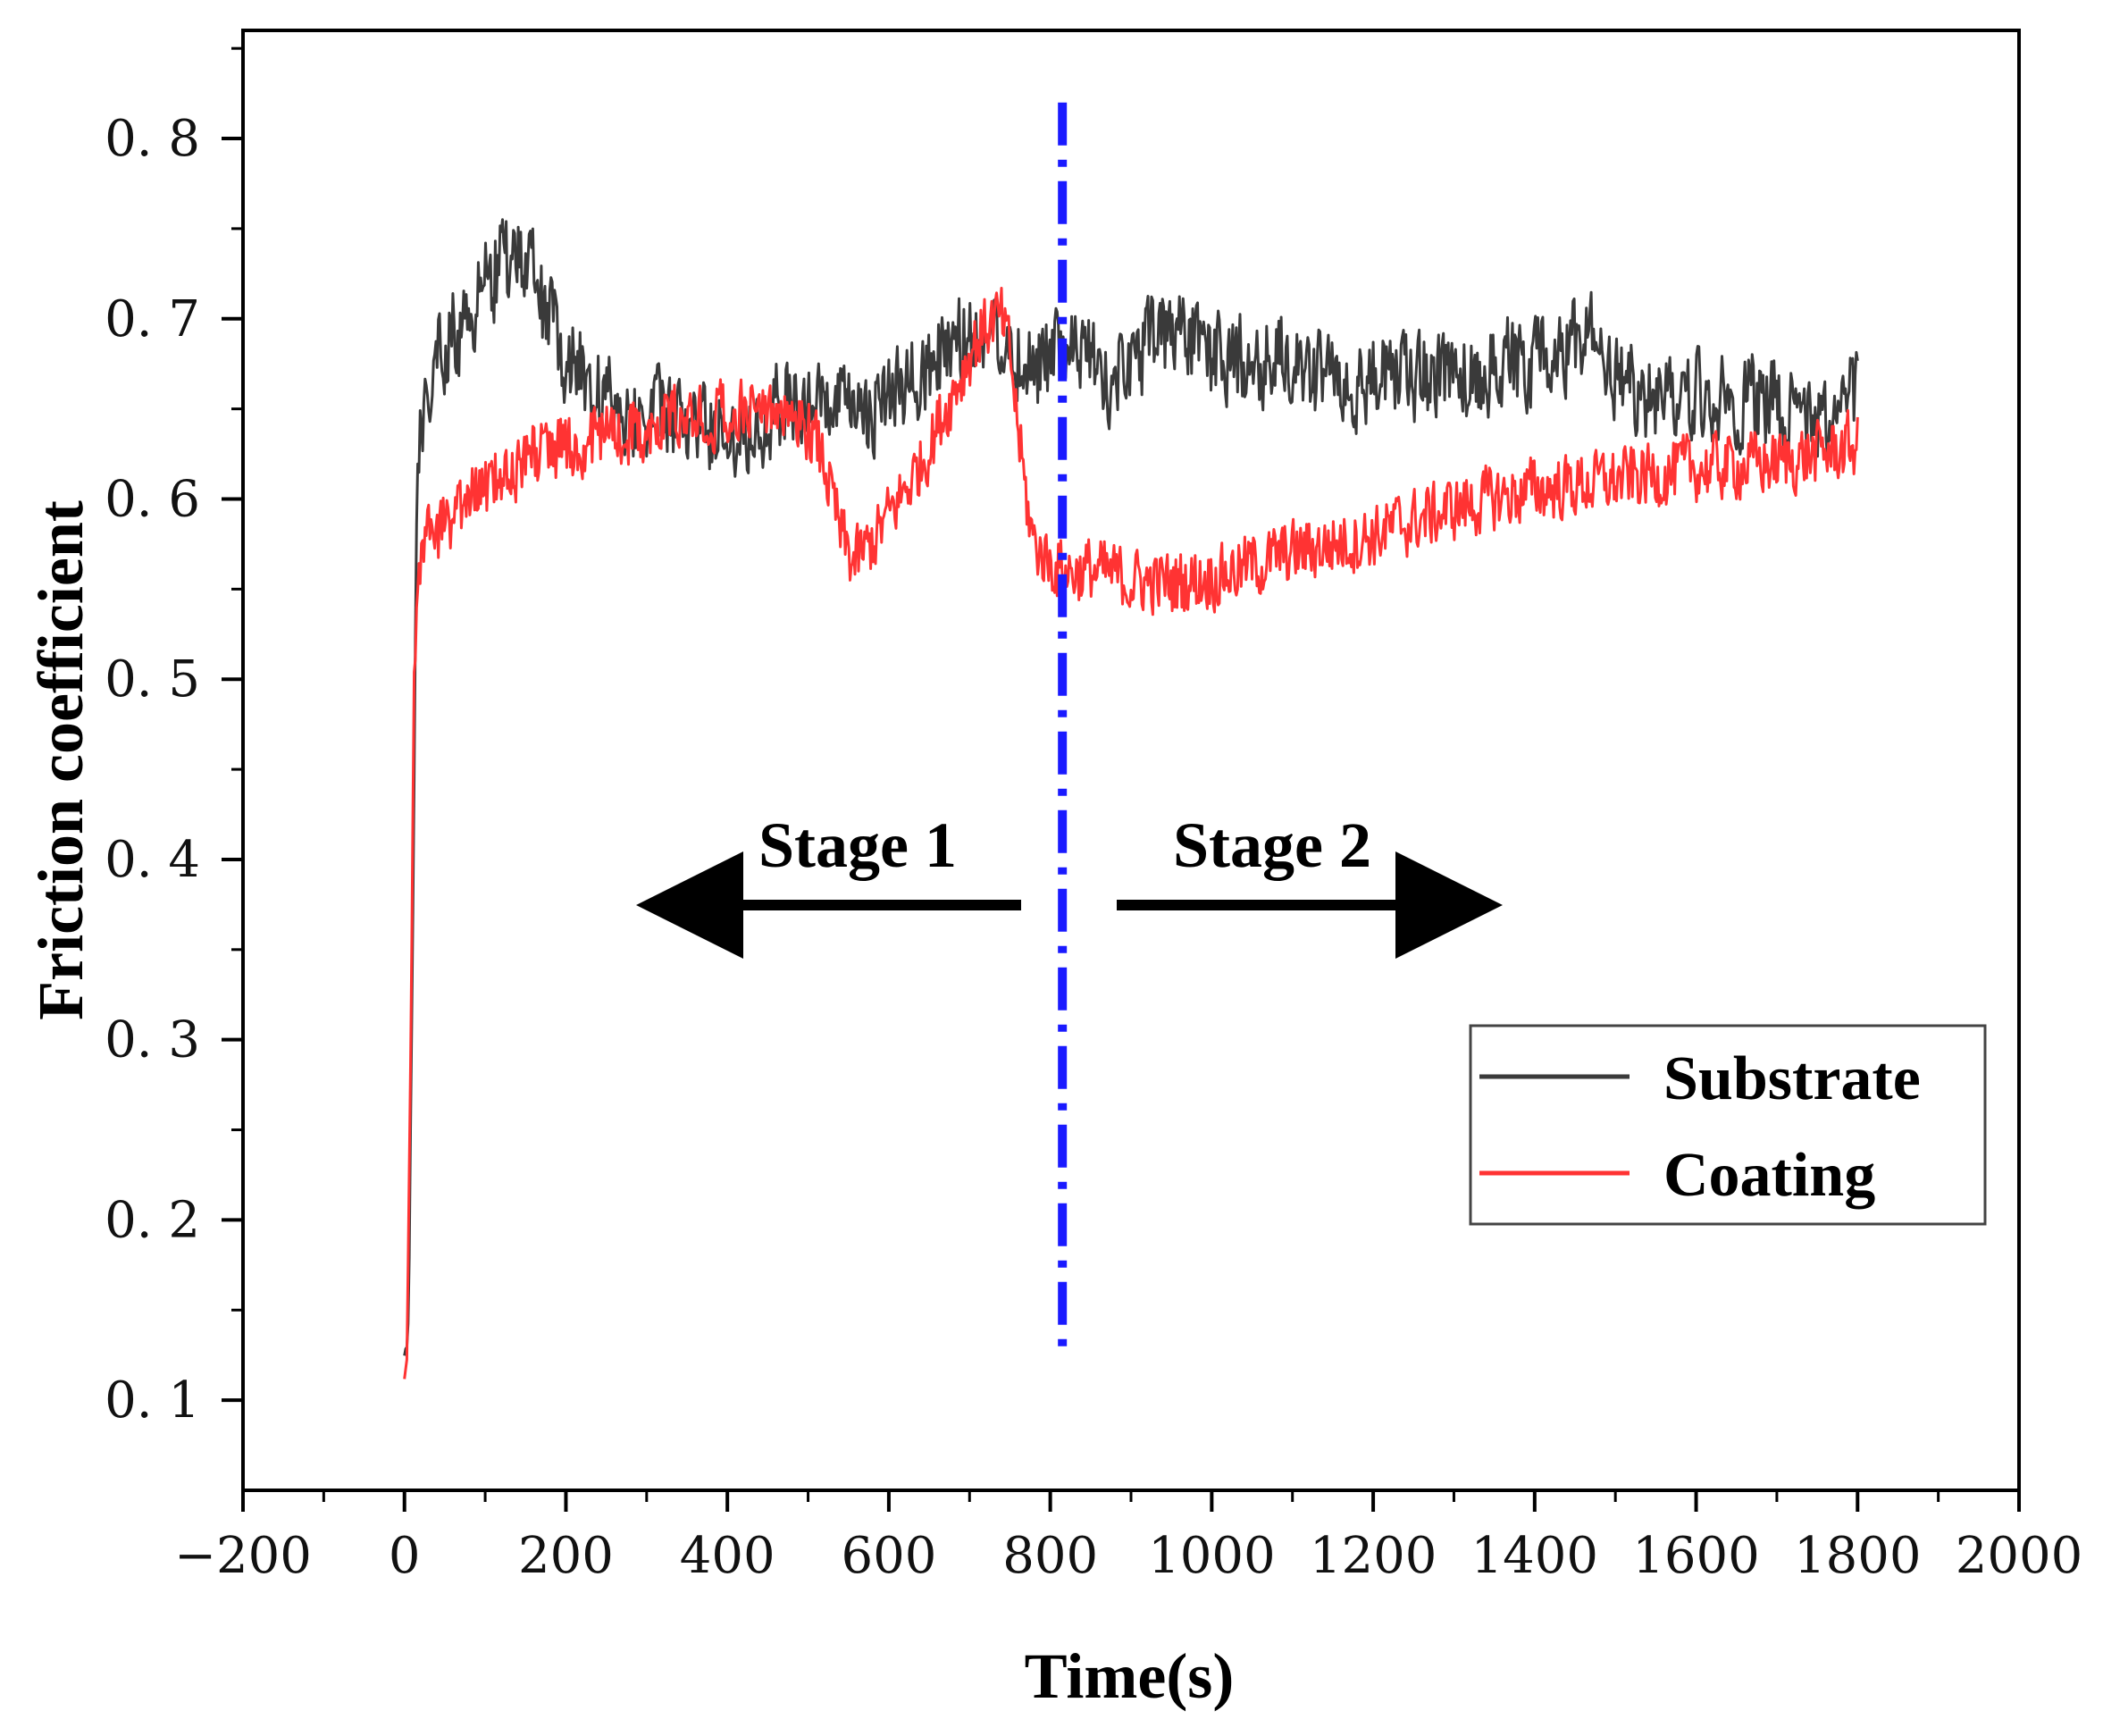 This screenshot has height=1736, width=2103. Describe the element at coordinates (1212, 1556) in the screenshot. I see `x-tick-label: 1000` at that location.